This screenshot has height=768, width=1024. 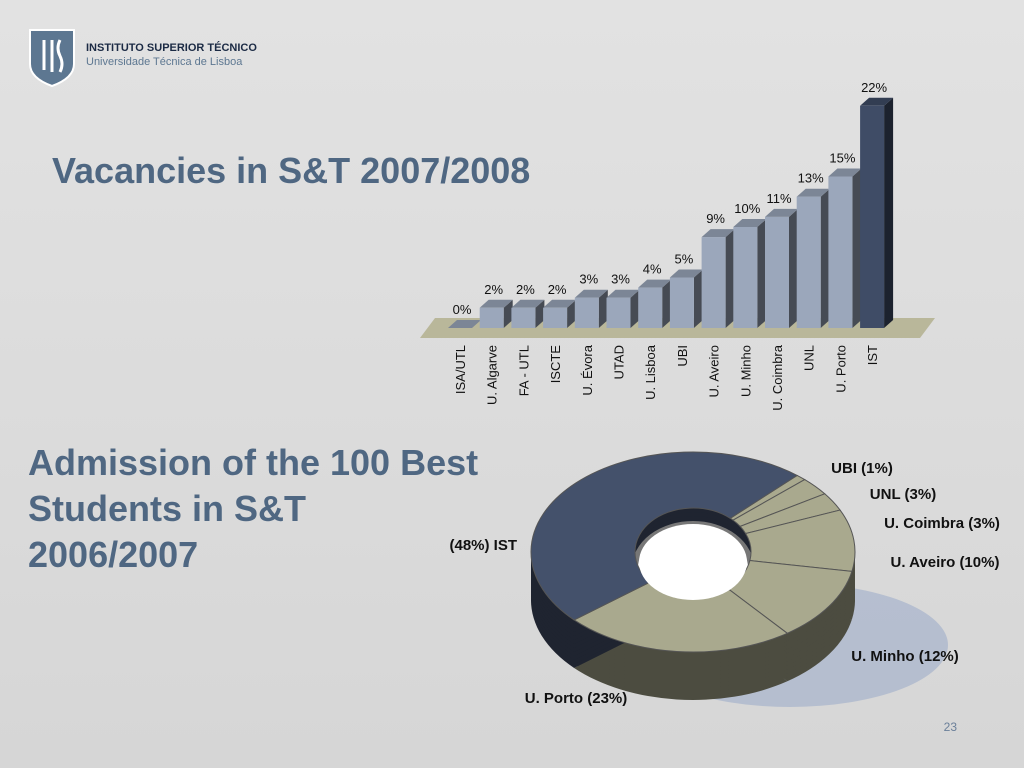 I want to click on value-label: 10%, so click(x=747, y=208).